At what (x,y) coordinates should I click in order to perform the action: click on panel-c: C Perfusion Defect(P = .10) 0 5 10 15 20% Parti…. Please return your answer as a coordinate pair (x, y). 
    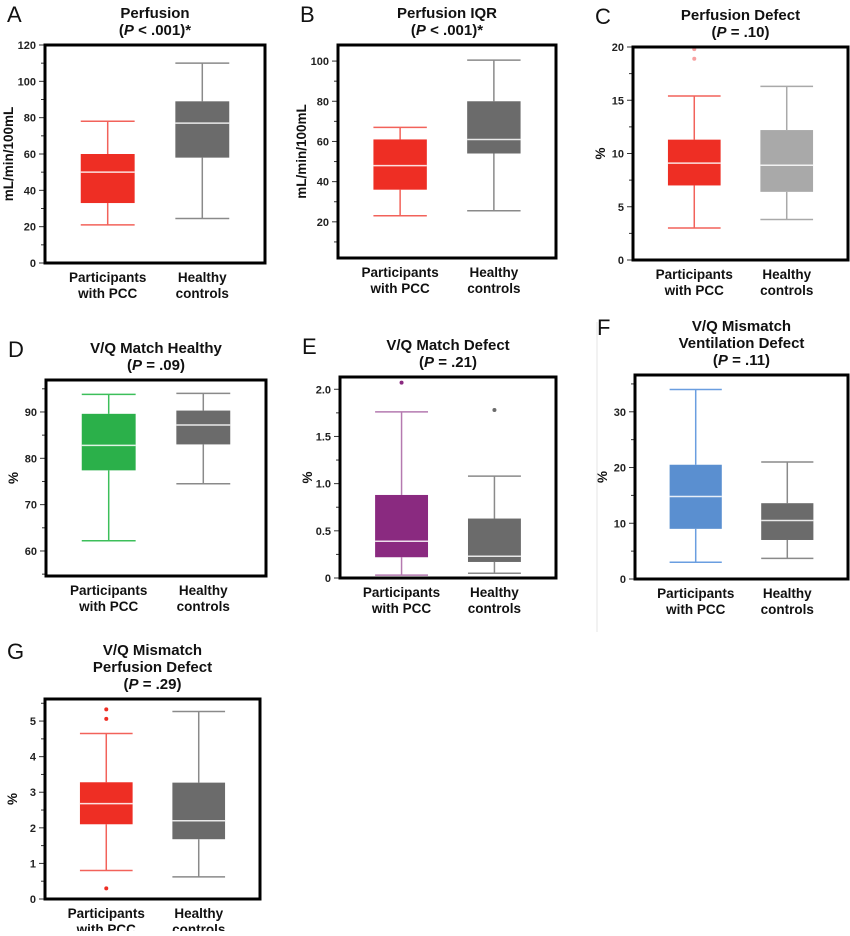
    Looking at the image, I should click on (721, 151).